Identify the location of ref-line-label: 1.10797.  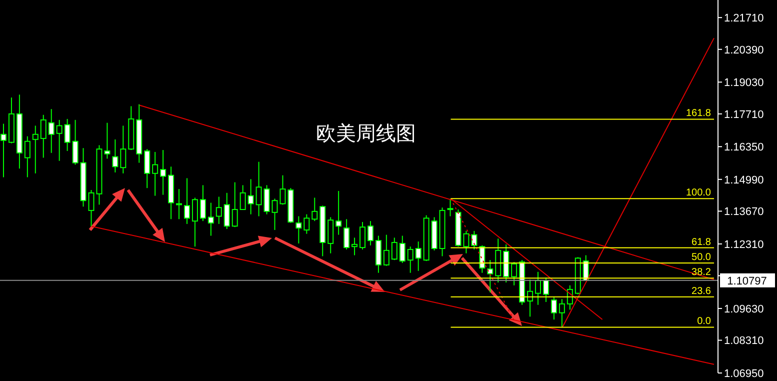
(747, 281).